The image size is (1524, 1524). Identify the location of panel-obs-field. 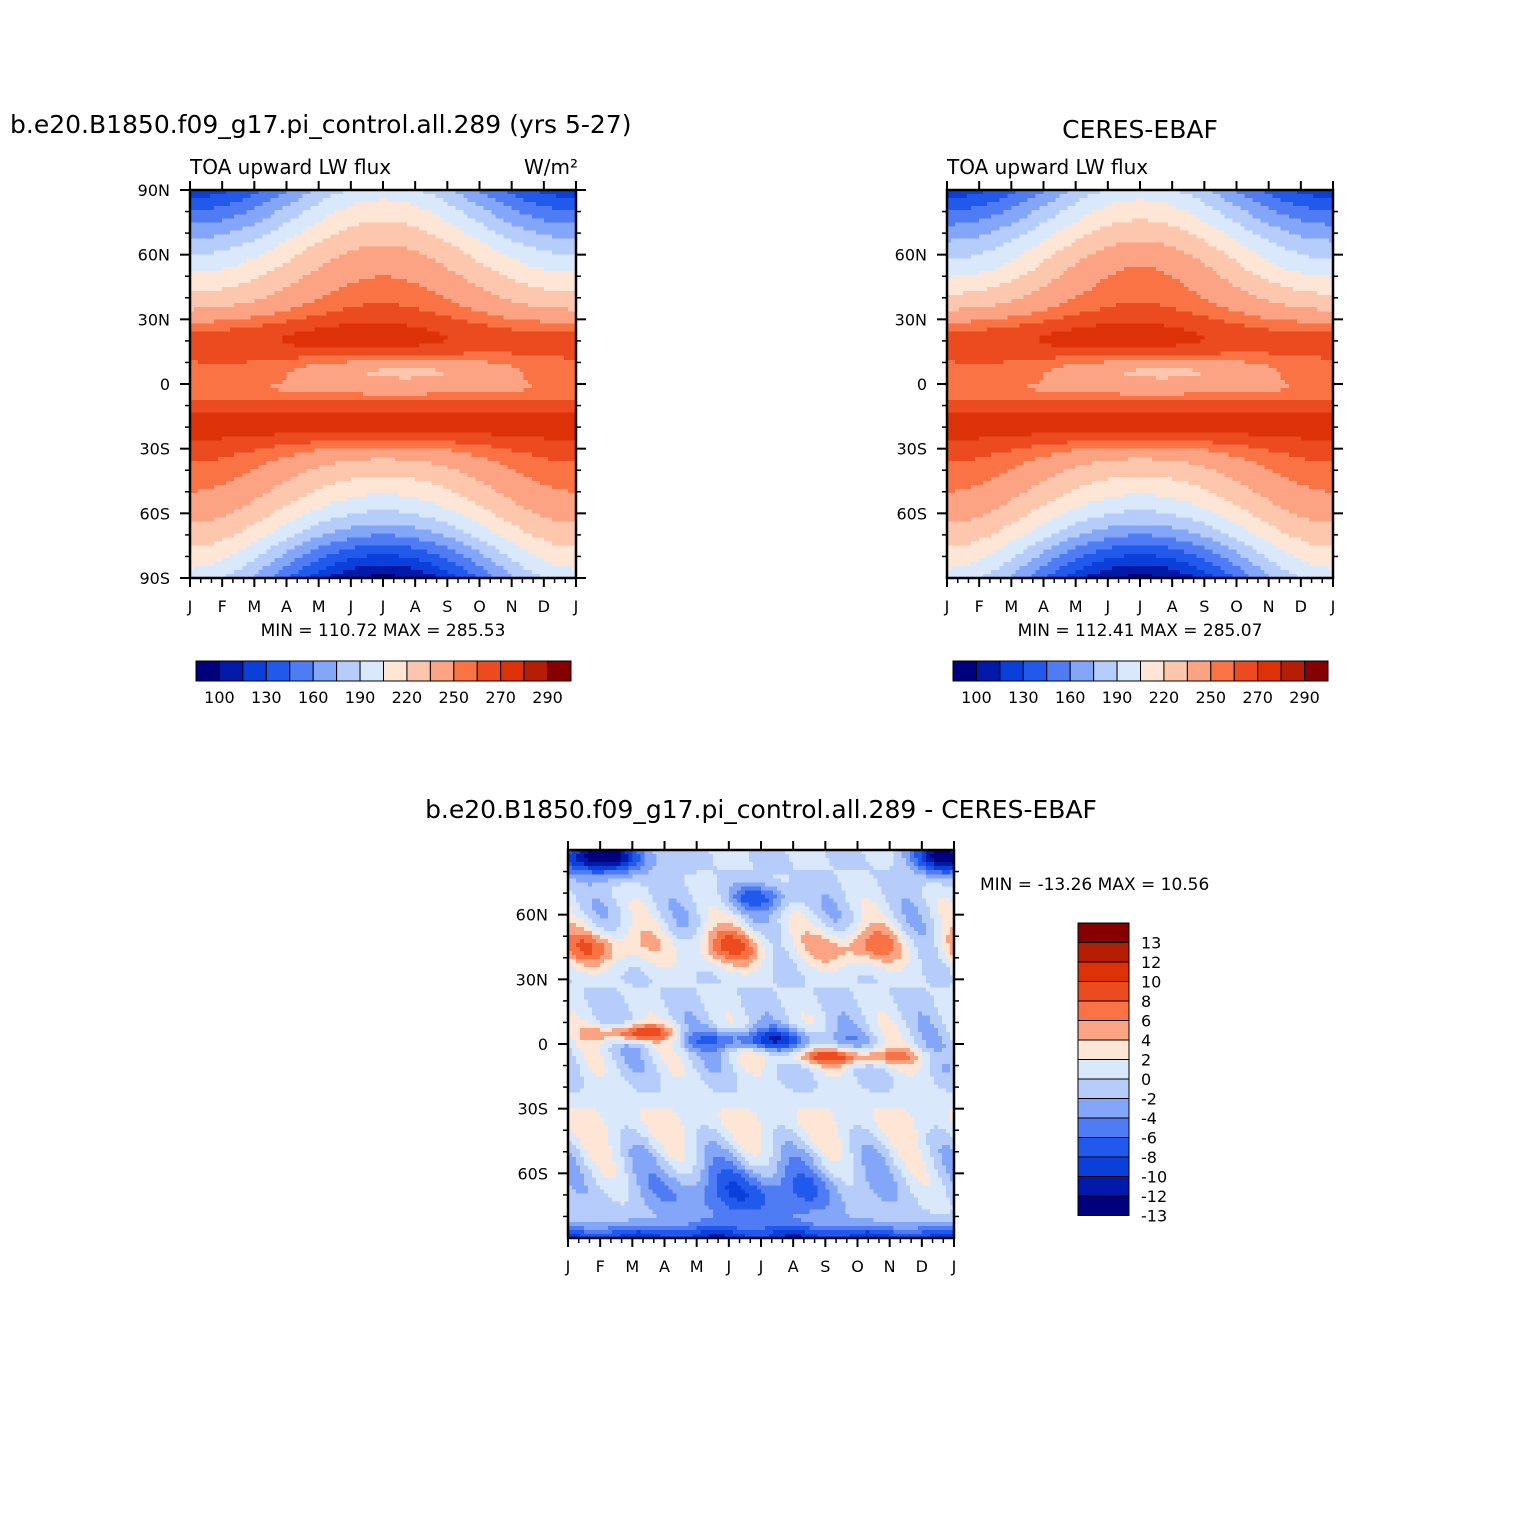
(1140, 384).